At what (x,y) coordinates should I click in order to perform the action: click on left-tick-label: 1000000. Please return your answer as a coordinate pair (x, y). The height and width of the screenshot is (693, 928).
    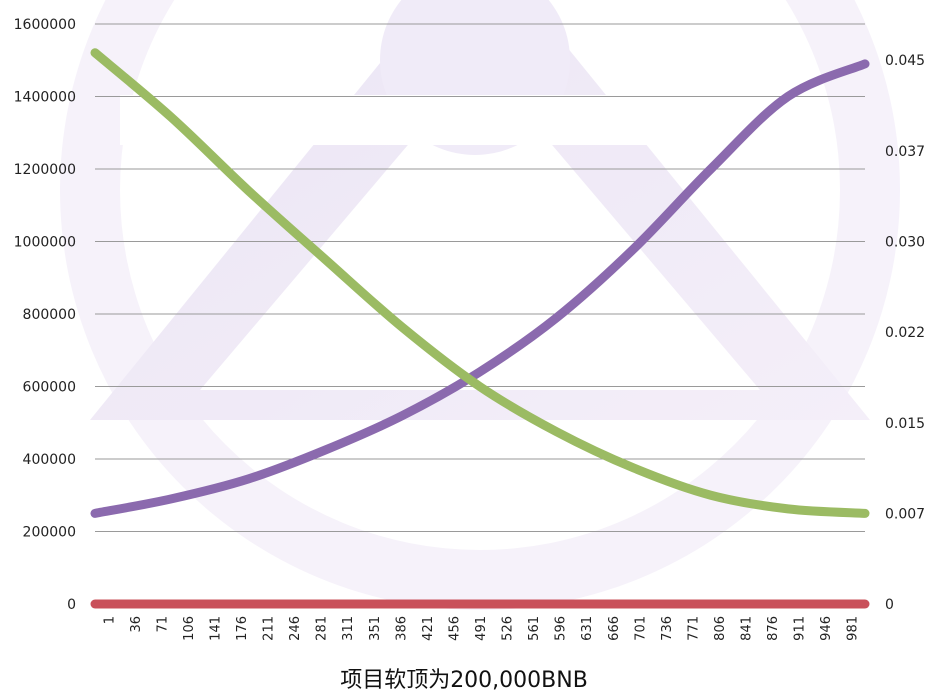
    Looking at the image, I should click on (45, 243).